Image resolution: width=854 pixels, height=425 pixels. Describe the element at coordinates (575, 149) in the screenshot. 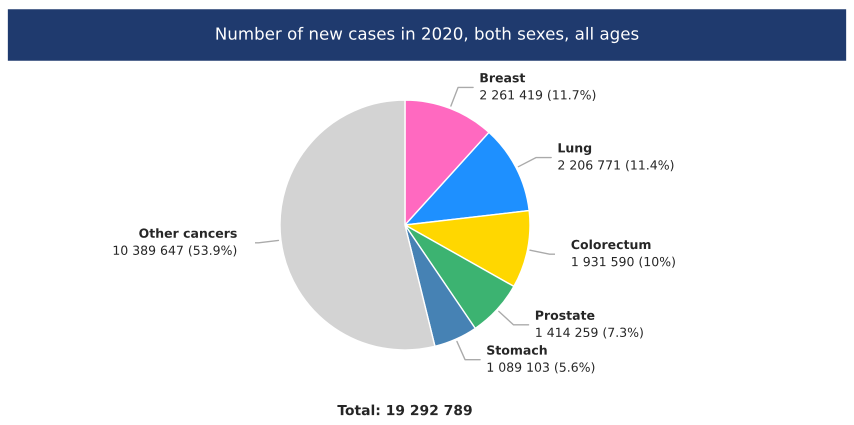

I see `slice-label: Lung` at that location.